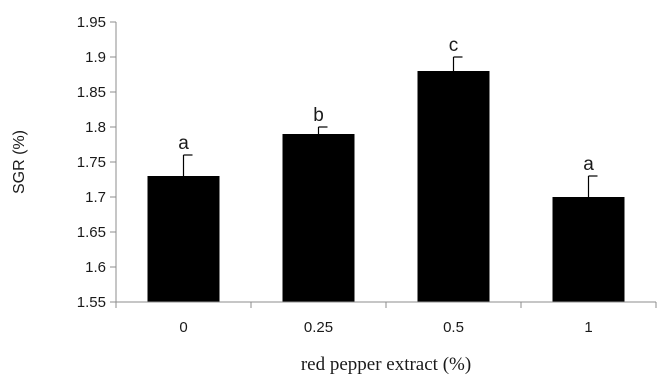 The width and height of the screenshot is (666, 378). Describe the element at coordinates (386, 364) in the screenshot. I see `x-axis-label: red pepper extract (%)` at that location.